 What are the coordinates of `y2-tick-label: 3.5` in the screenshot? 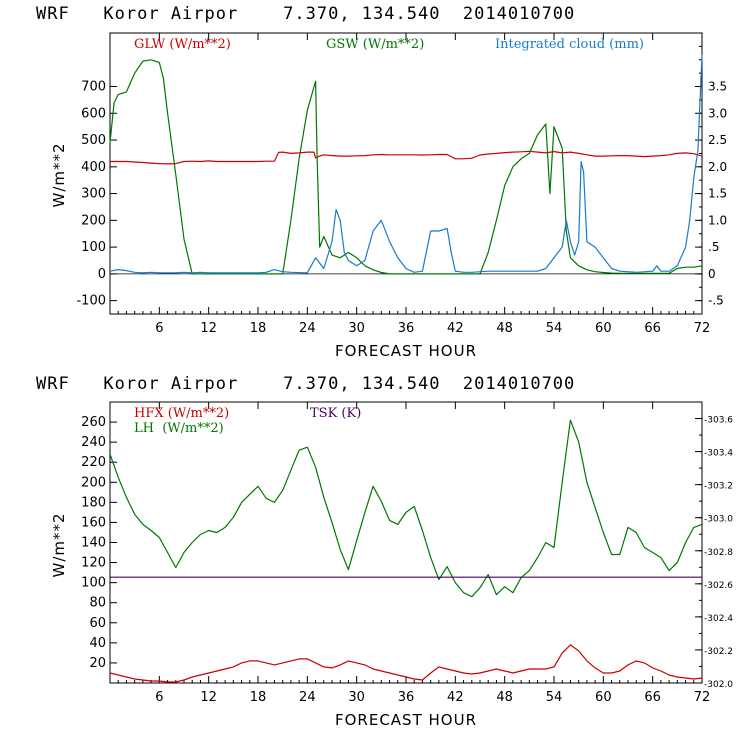 It's located at (717, 87).